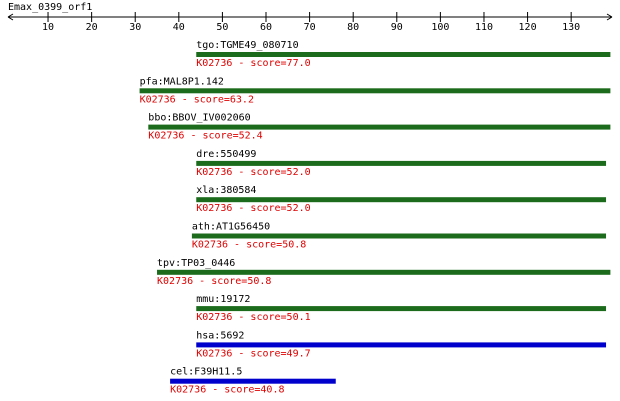 The image size is (620, 401). Describe the element at coordinates (182, 81) in the screenshot. I see `hit-name: pfa:MAL8P1.142` at that location.